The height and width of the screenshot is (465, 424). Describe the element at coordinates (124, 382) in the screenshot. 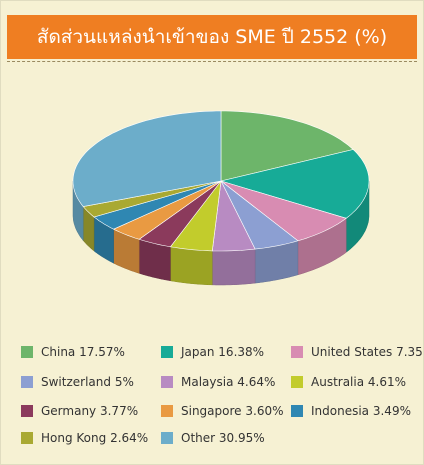

I see `legend-value: 5%` at that location.